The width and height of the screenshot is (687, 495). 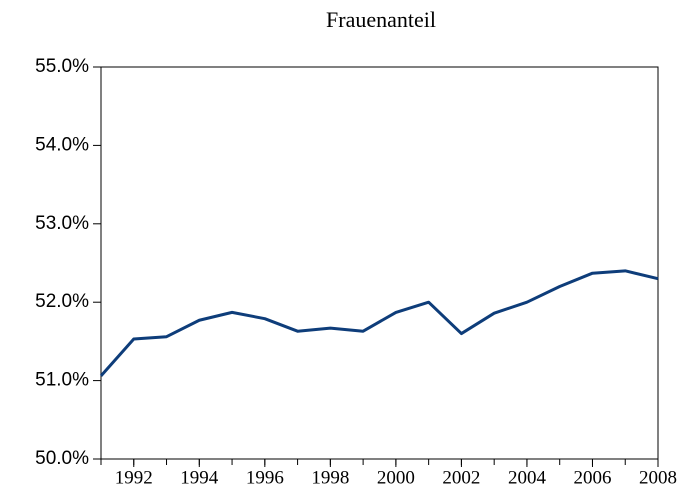 I want to click on y-tick-label: 55.0%, so click(x=62, y=66).